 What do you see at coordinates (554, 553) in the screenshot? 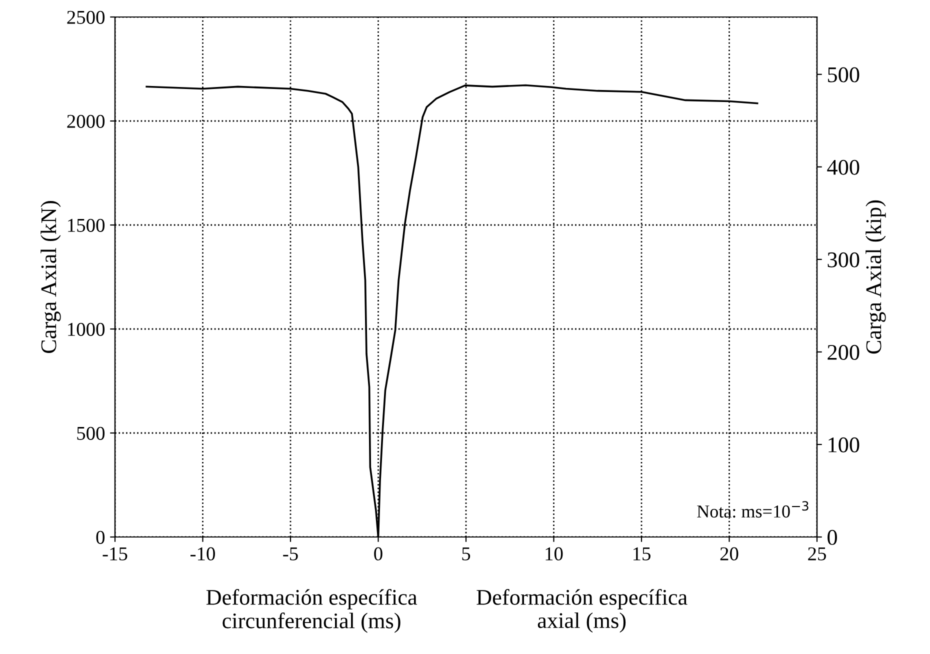
I see `x-tick-label: 10` at bounding box center [554, 553].